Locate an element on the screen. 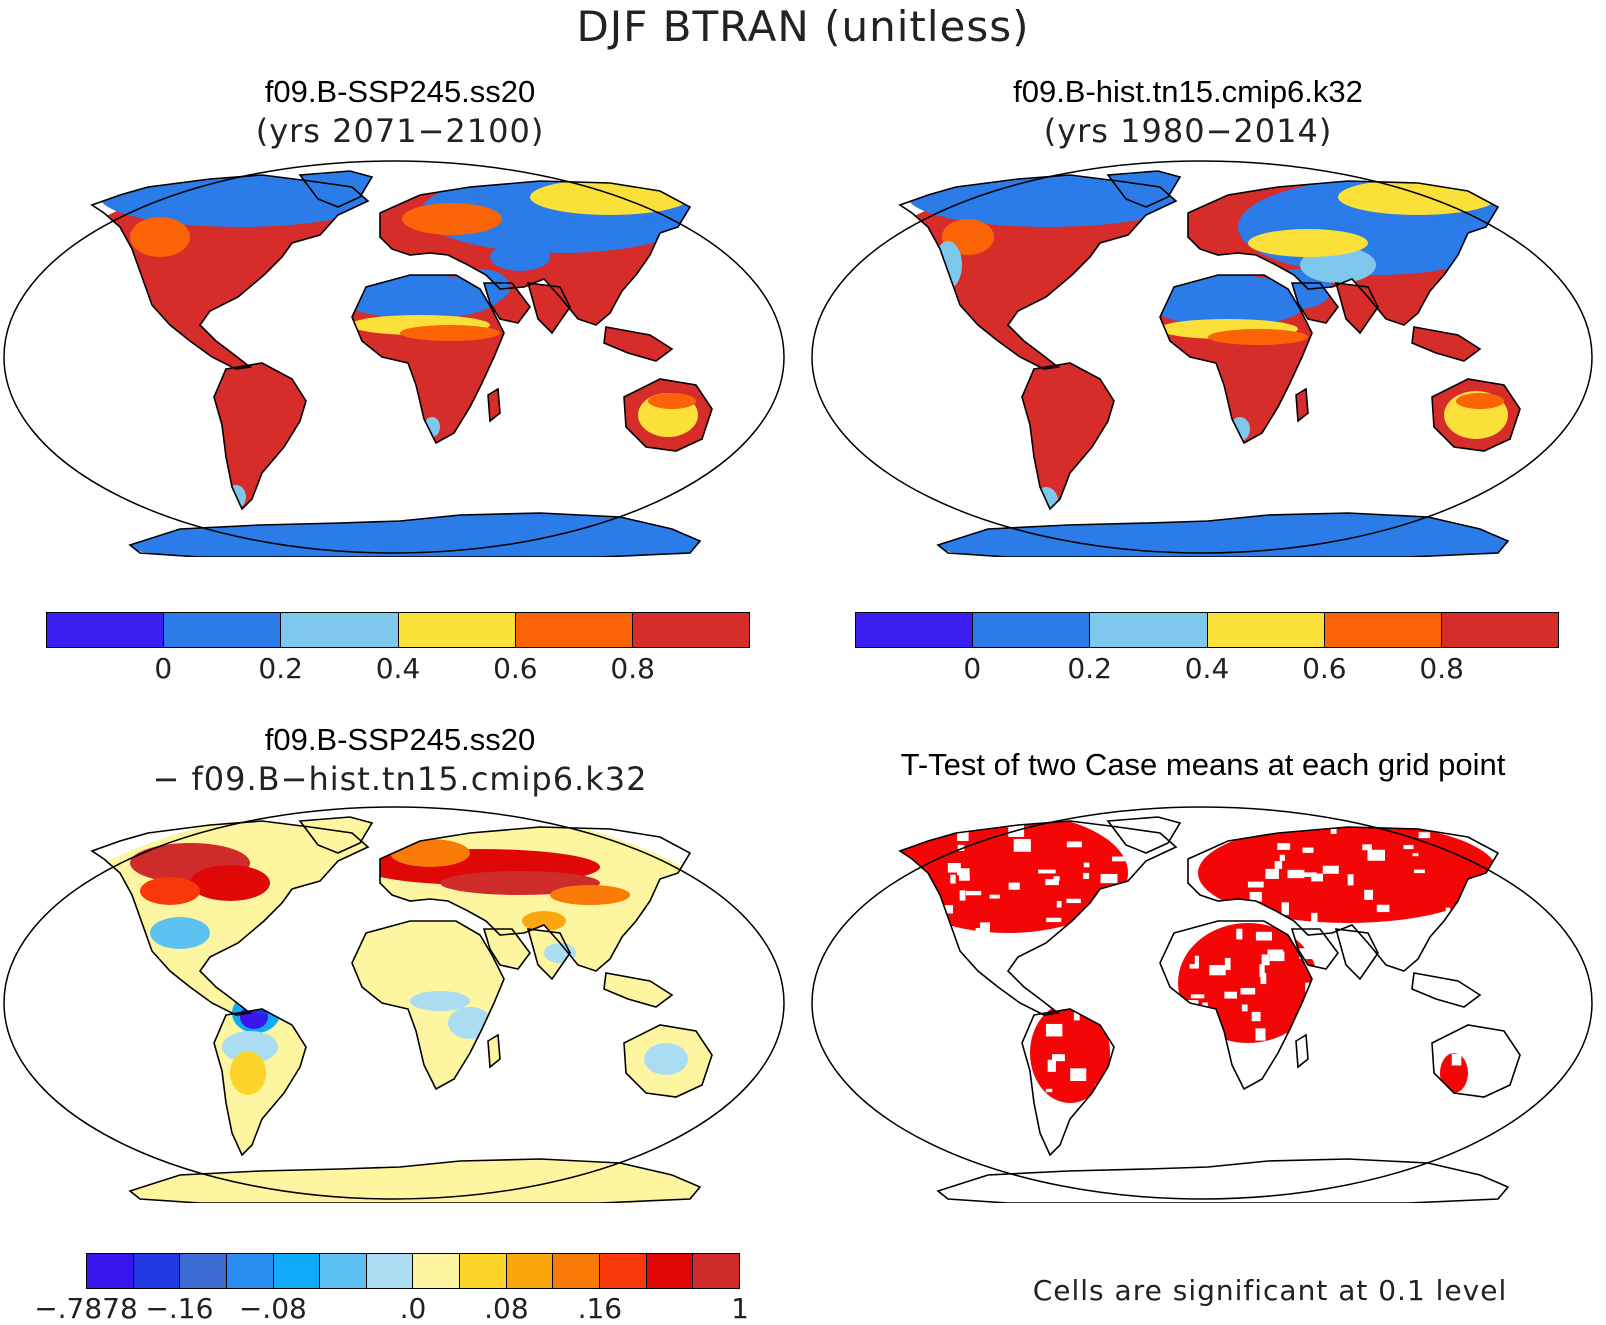  colorbar-ssp245-tick: 0 is located at coordinates (163, 668).